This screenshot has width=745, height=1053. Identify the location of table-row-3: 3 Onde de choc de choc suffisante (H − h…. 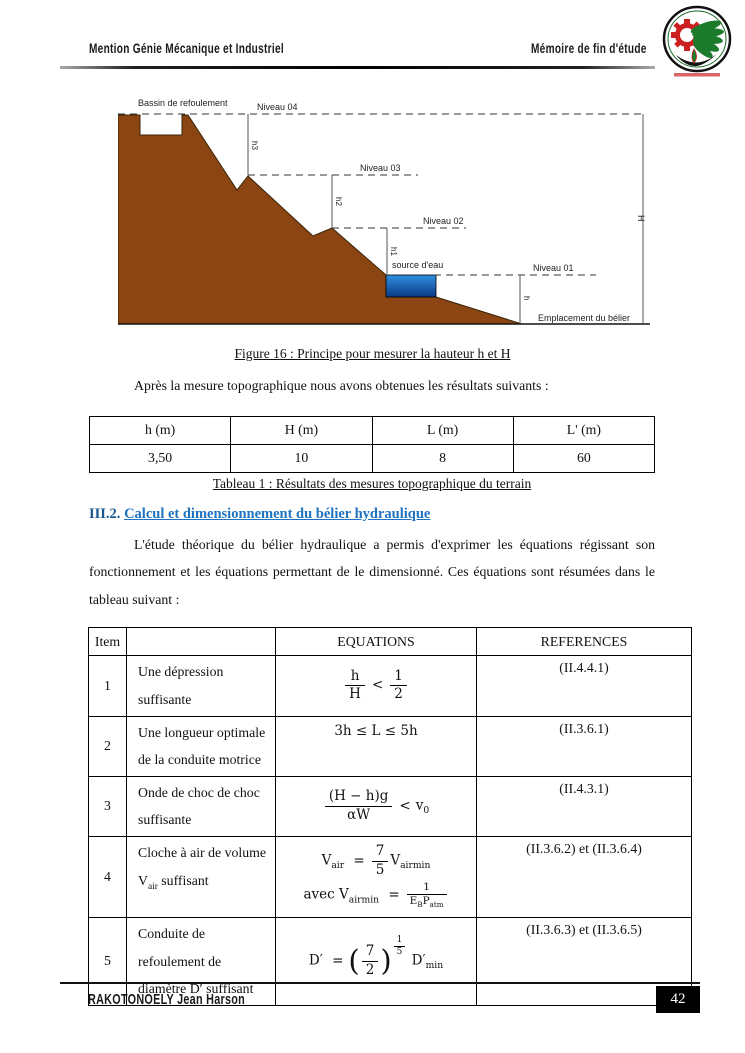
(390, 806).